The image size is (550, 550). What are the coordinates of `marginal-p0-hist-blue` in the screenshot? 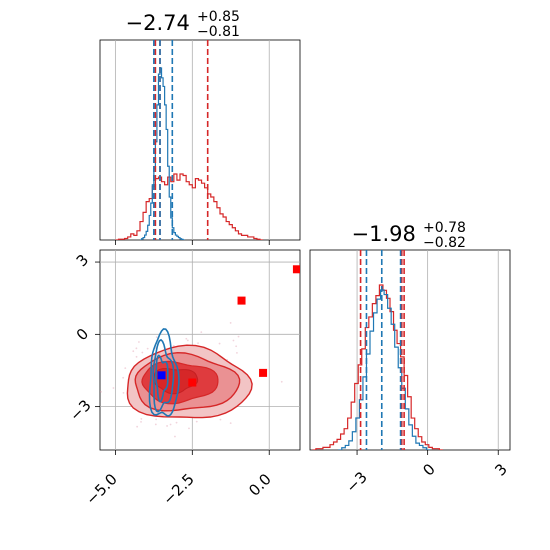 It's located at (162, 153).